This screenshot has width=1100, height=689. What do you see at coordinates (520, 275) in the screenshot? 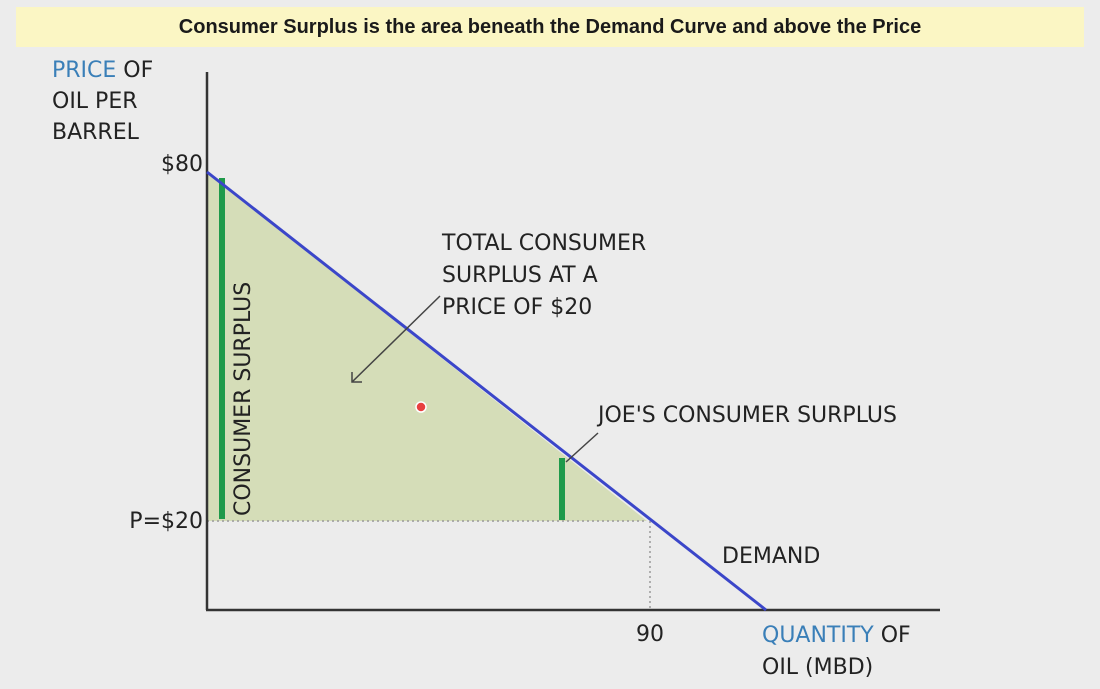
I see `total-surplus-line2: SURPLUS AT A` at bounding box center [520, 275].